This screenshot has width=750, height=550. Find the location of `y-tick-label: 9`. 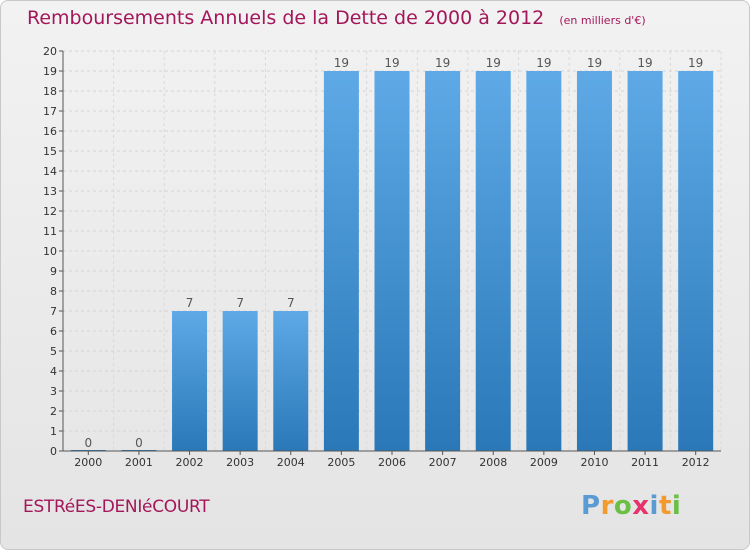

y-tick-label: 9 is located at coordinates (53, 271).